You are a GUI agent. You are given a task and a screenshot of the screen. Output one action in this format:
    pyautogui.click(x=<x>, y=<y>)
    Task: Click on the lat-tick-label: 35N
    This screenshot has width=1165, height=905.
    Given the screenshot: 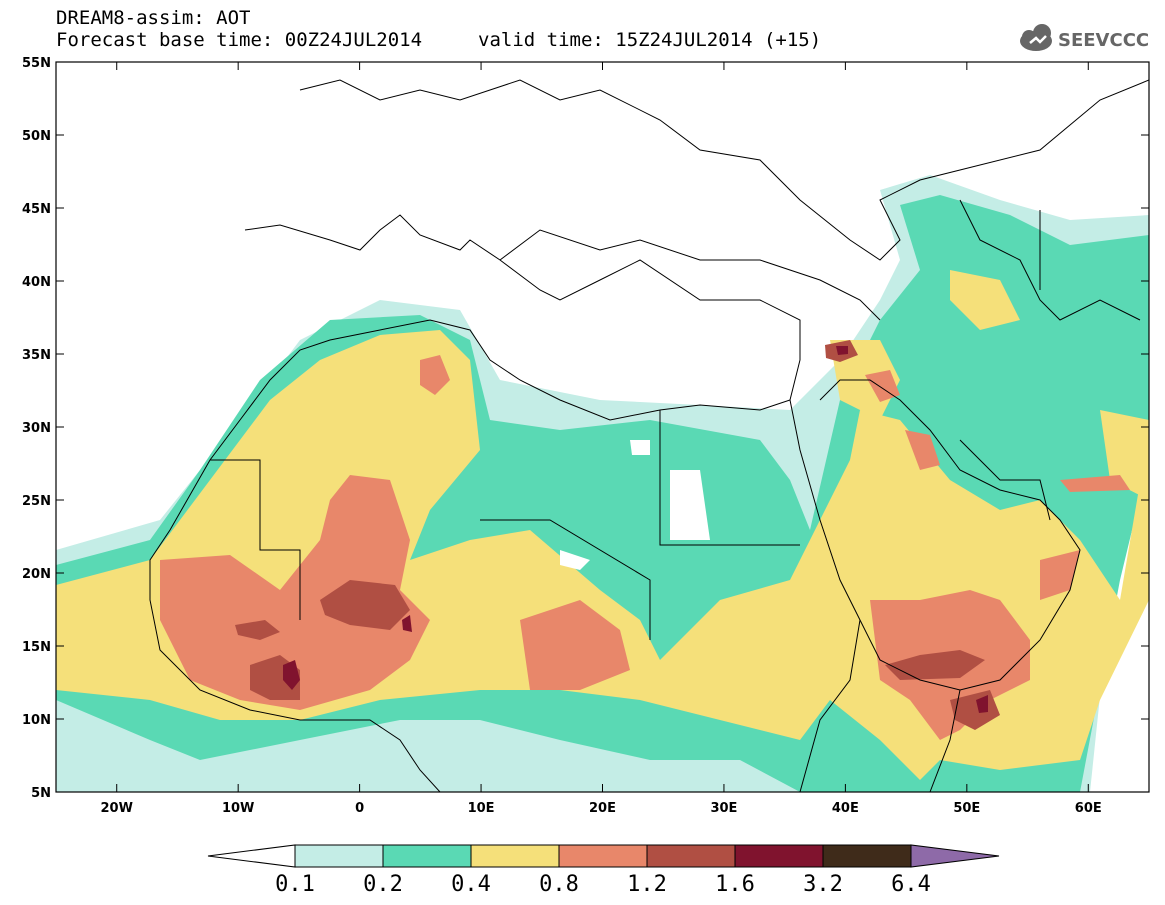 What is the action you would take?
    pyautogui.click(x=36, y=355)
    